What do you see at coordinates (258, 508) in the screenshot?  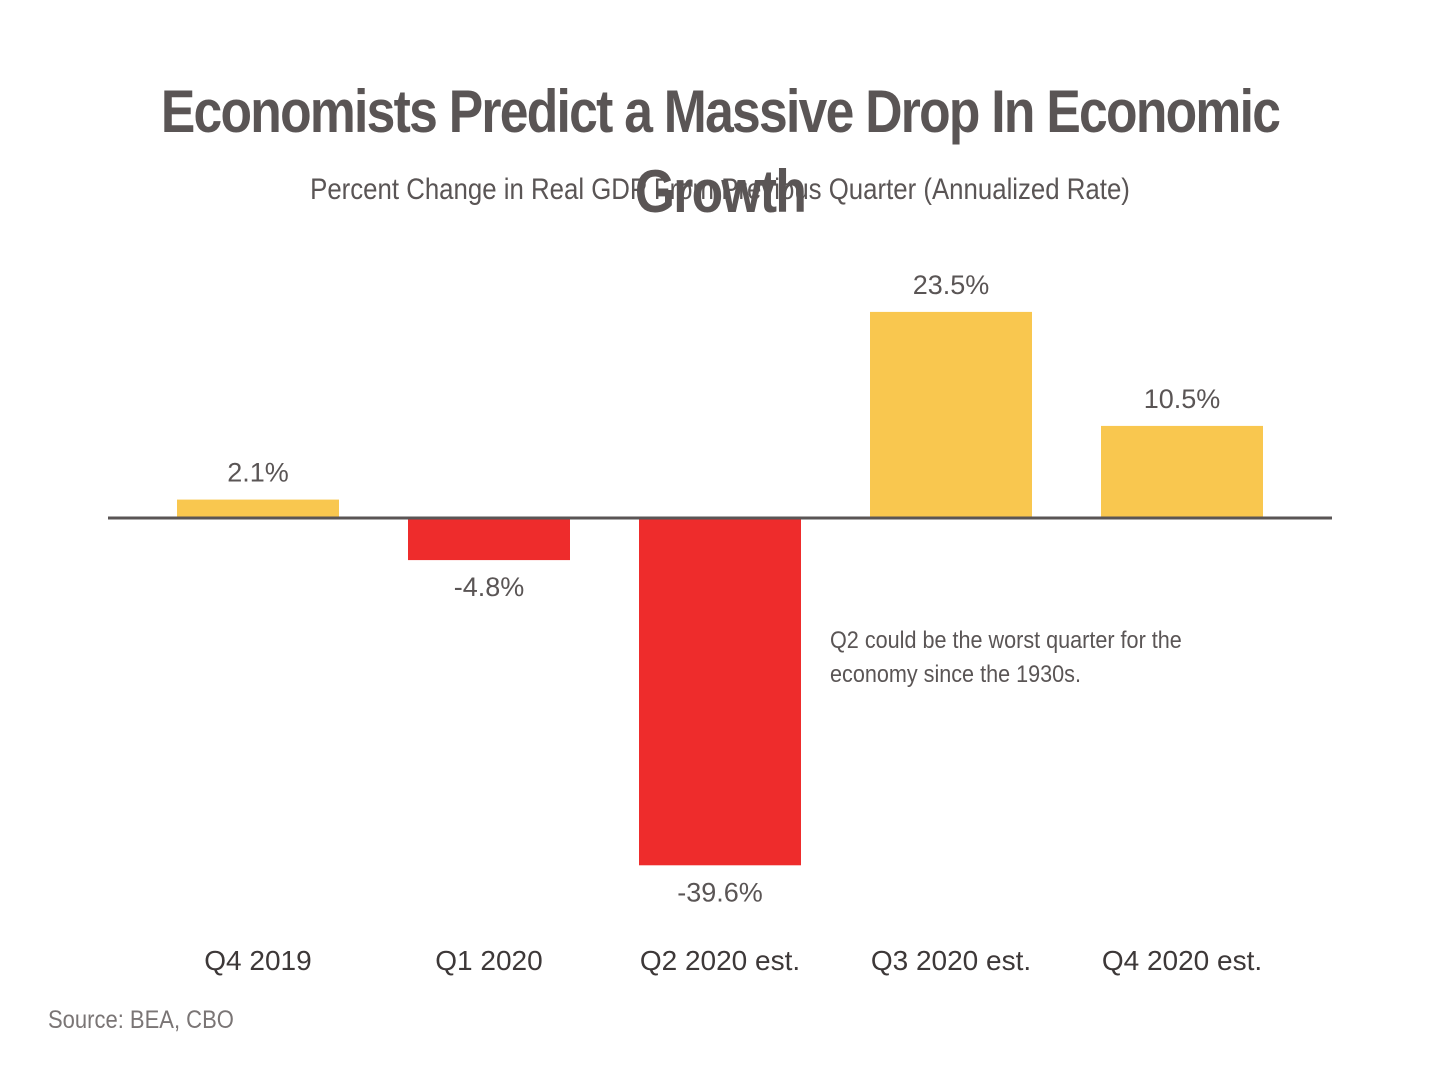 I see `bar-q4-2019` at bounding box center [258, 508].